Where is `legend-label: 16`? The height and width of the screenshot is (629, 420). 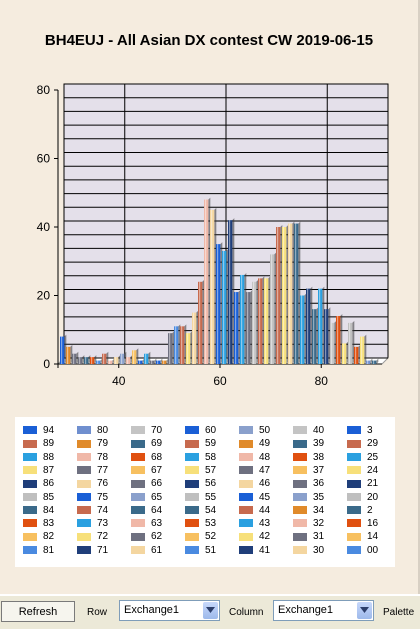 legend-label: 16 is located at coordinates (373, 524).